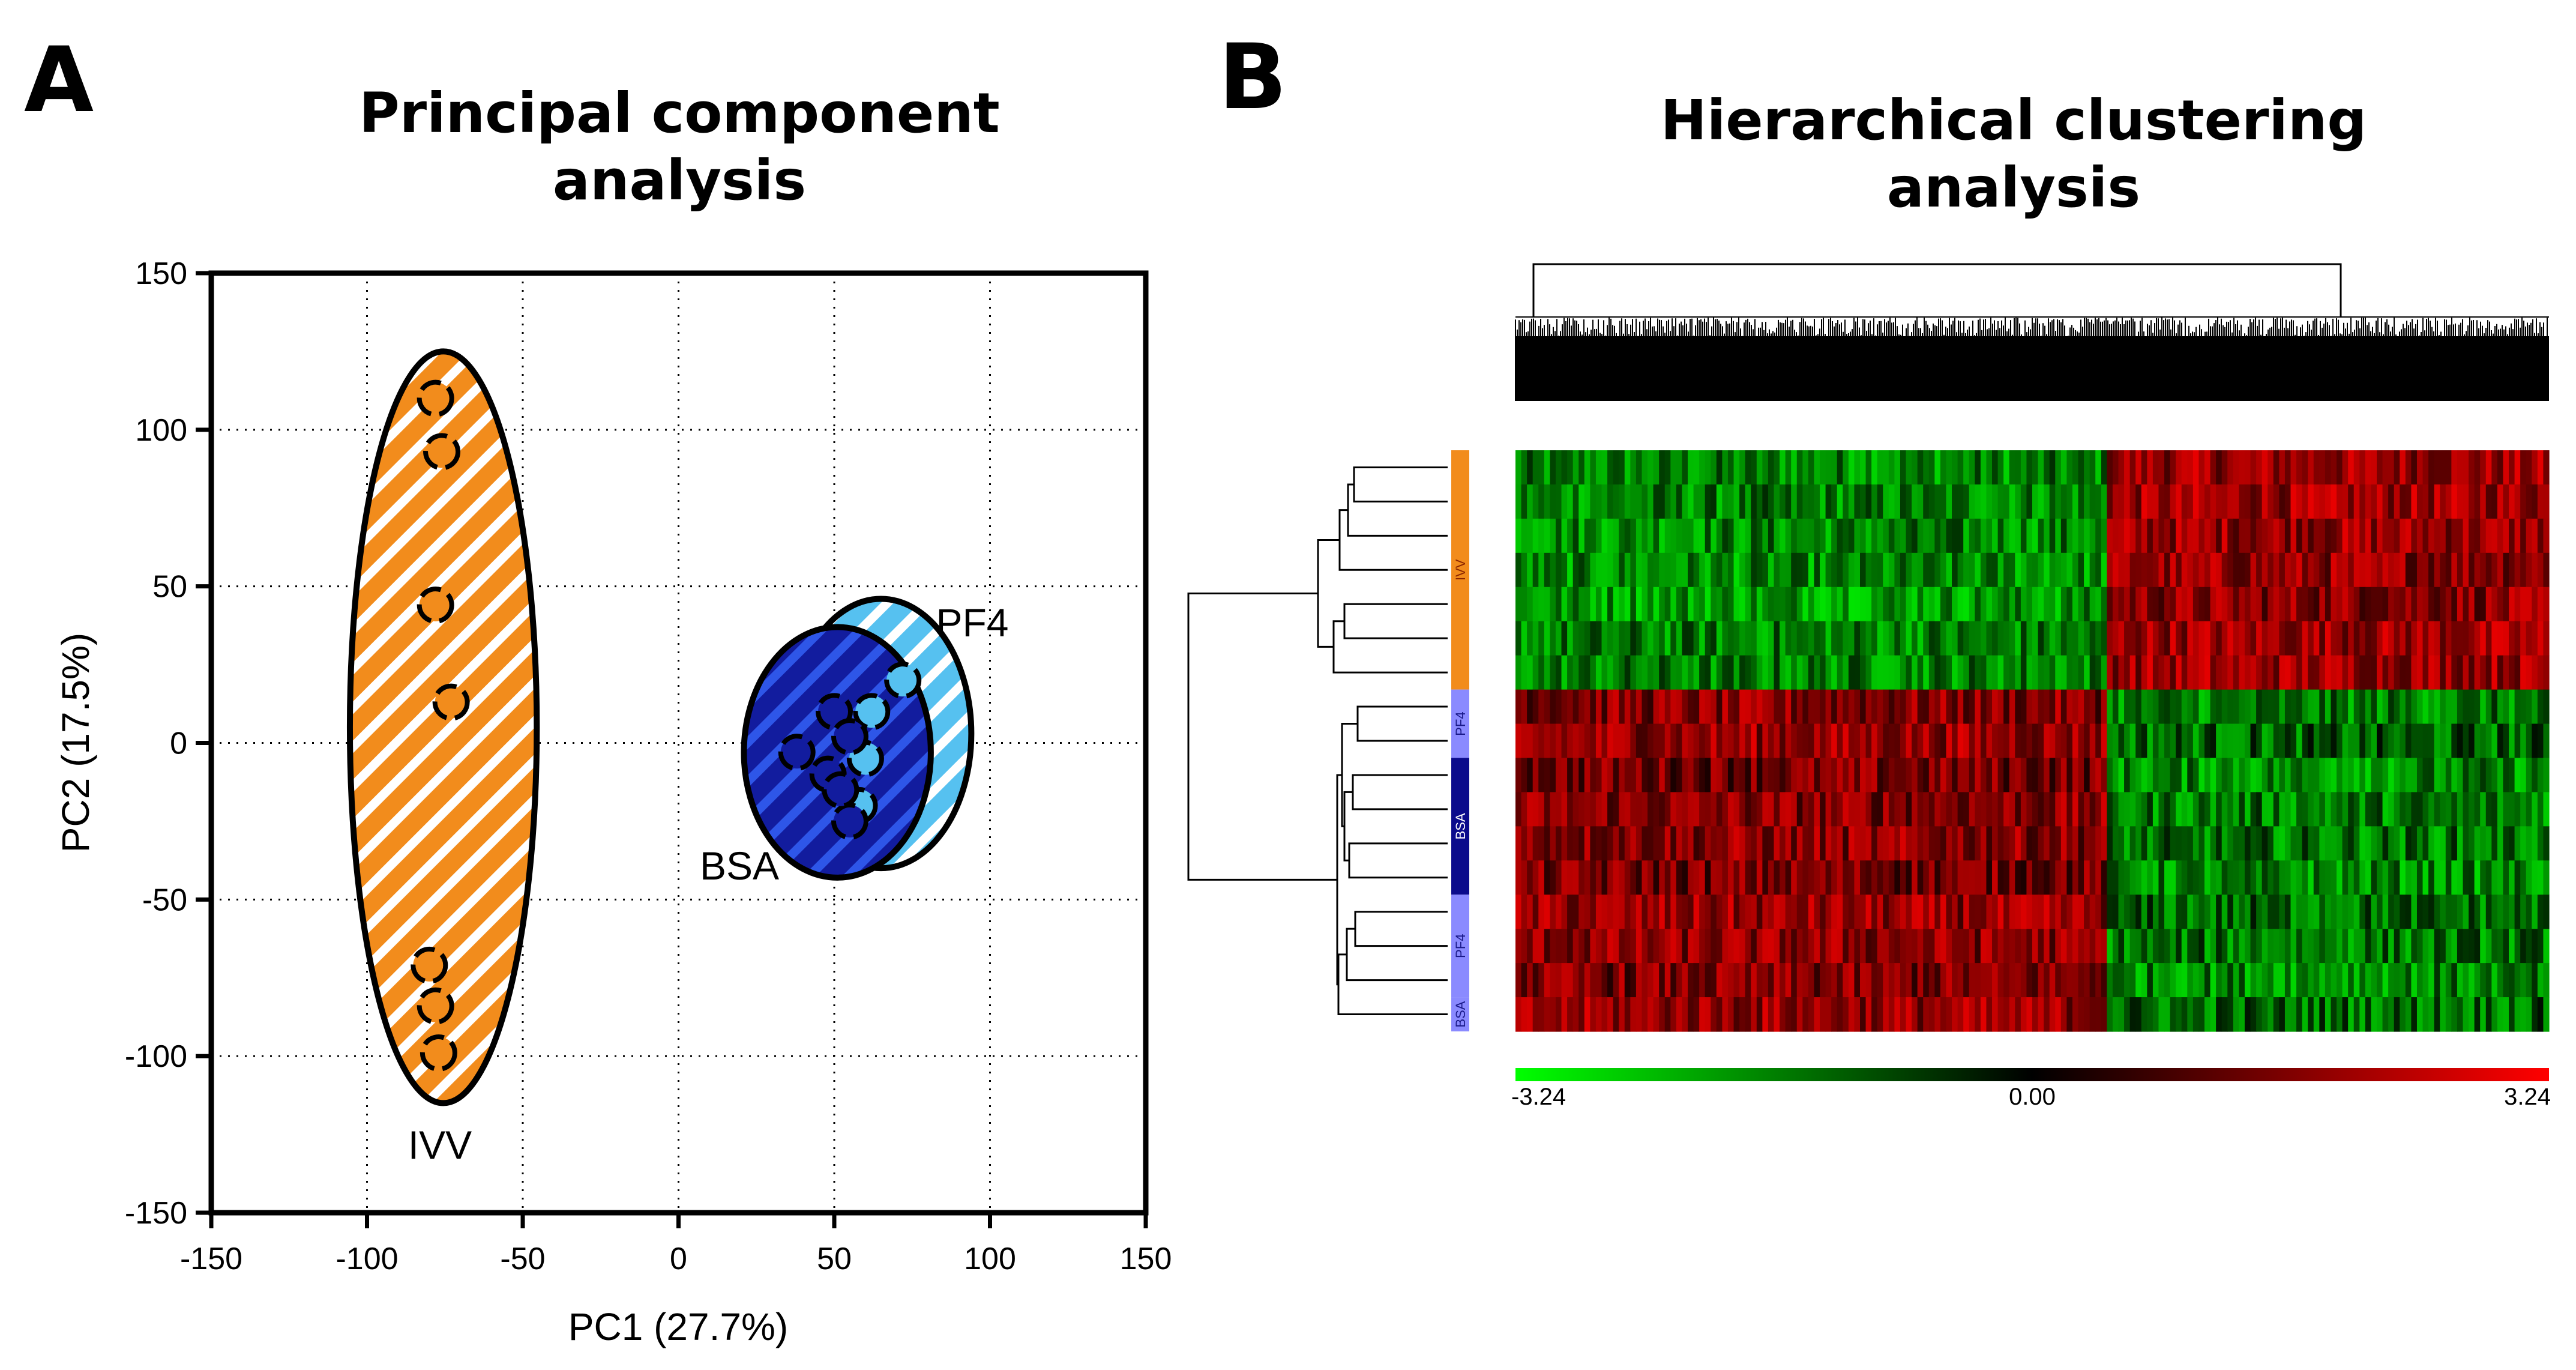 This screenshot has width=2576, height=1370. Describe the element at coordinates (436, 605) in the screenshot. I see `pca-point-ivv` at that location.